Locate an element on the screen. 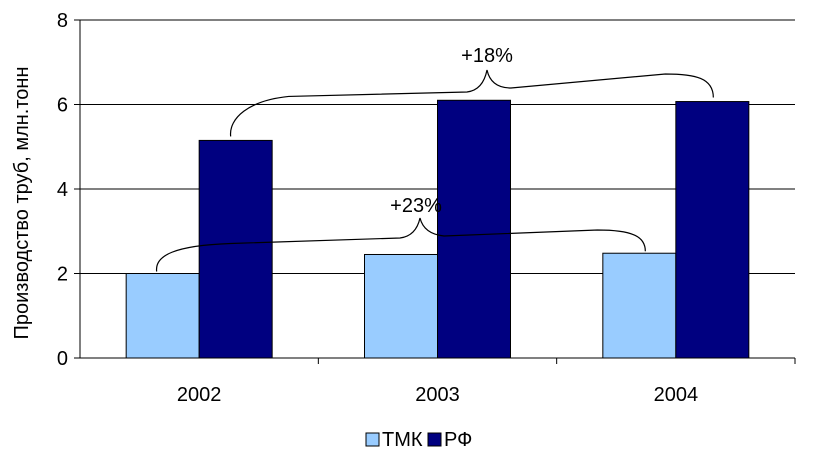  x-tick-label: 2004 is located at coordinates (676, 395).